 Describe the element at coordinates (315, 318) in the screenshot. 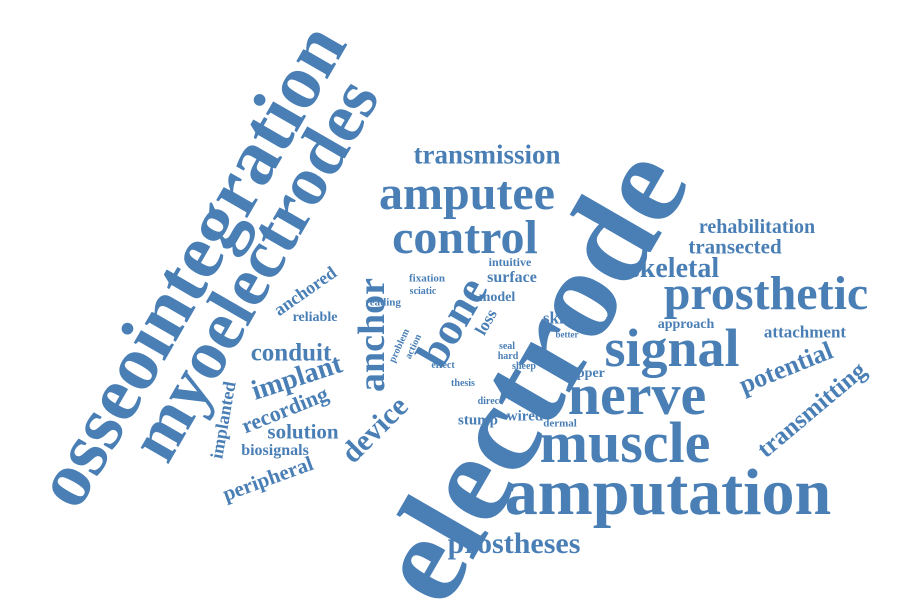

I see `word-reliable: reliable` at that location.